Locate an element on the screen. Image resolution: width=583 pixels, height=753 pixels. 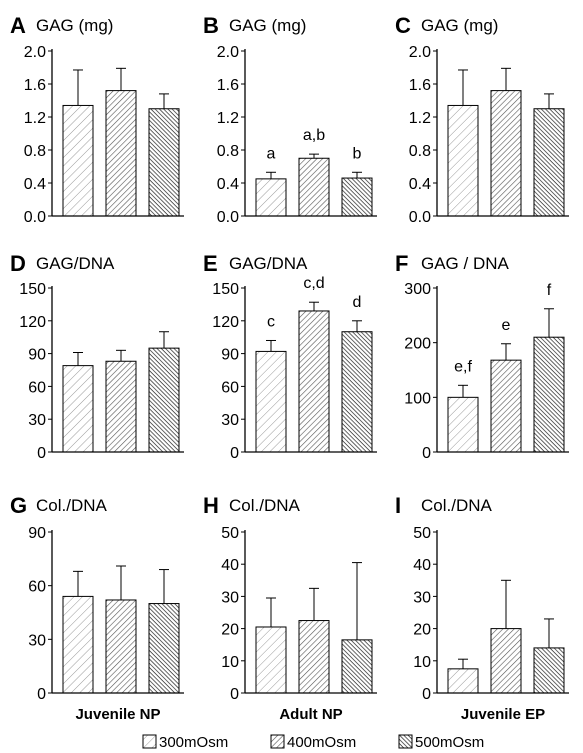
panel-title: GAG / DNA is located at coordinates (465, 263).